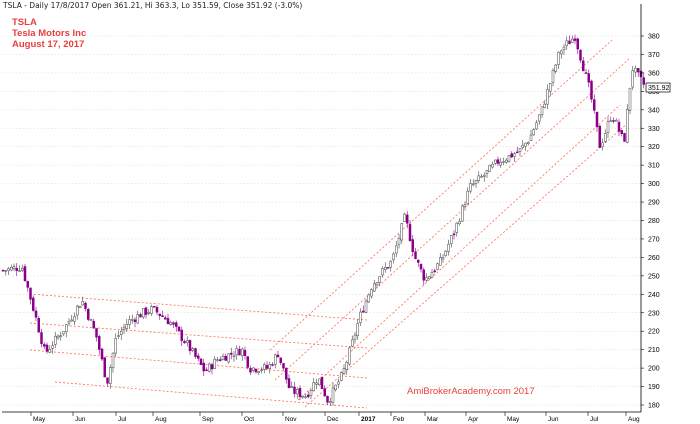  I want to click on y-tick-label: 240, so click(654, 295).